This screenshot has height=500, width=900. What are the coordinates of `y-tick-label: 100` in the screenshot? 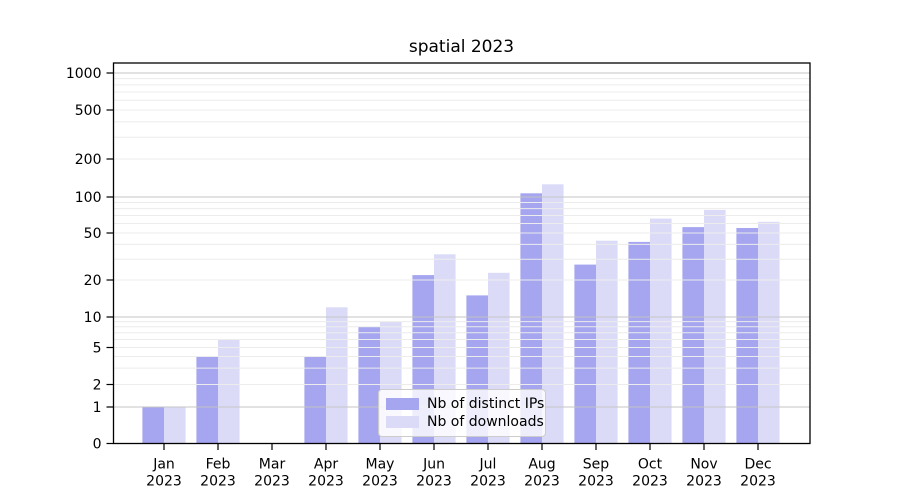 It's located at (88, 198).